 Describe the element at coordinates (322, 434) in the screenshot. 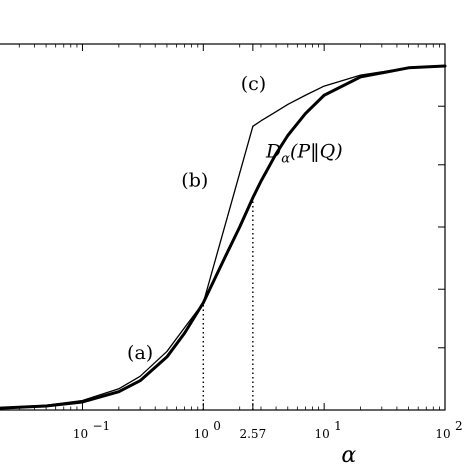

I see `x-tick-label-3: 10` at that location.